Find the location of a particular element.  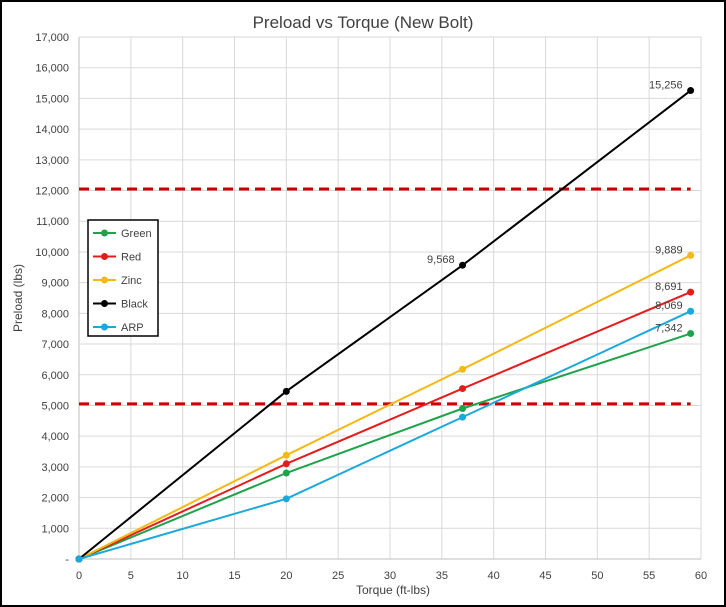

x-tick-label: 20 is located at coordinates (286, 576).